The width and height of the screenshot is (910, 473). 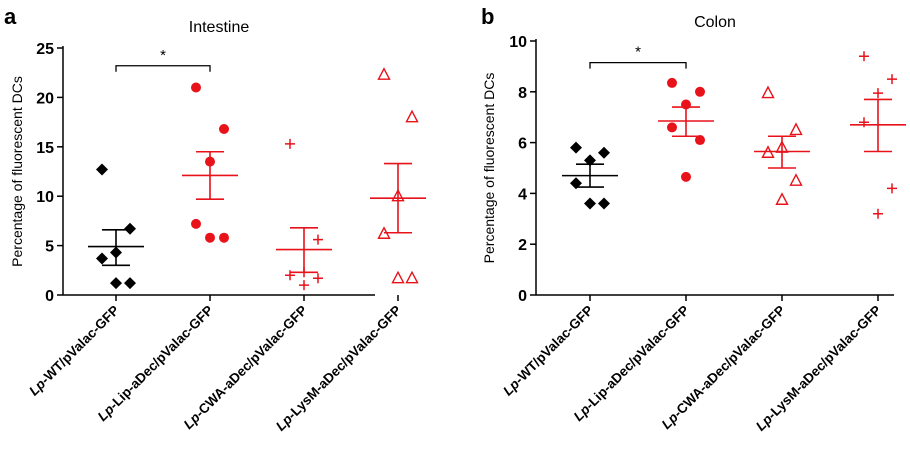 I want to click on chart-title: Intestine, so click(x=219, y=27).